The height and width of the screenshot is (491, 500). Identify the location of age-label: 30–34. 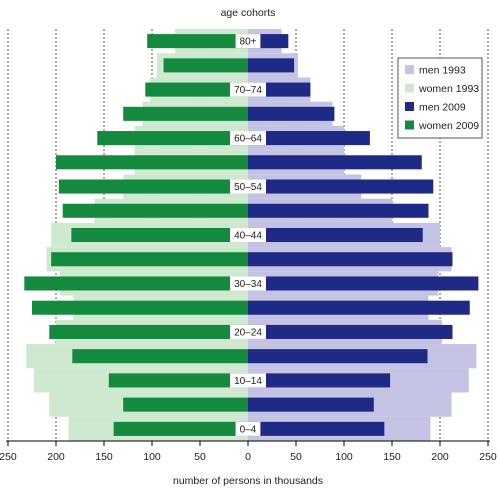
(248, 284).